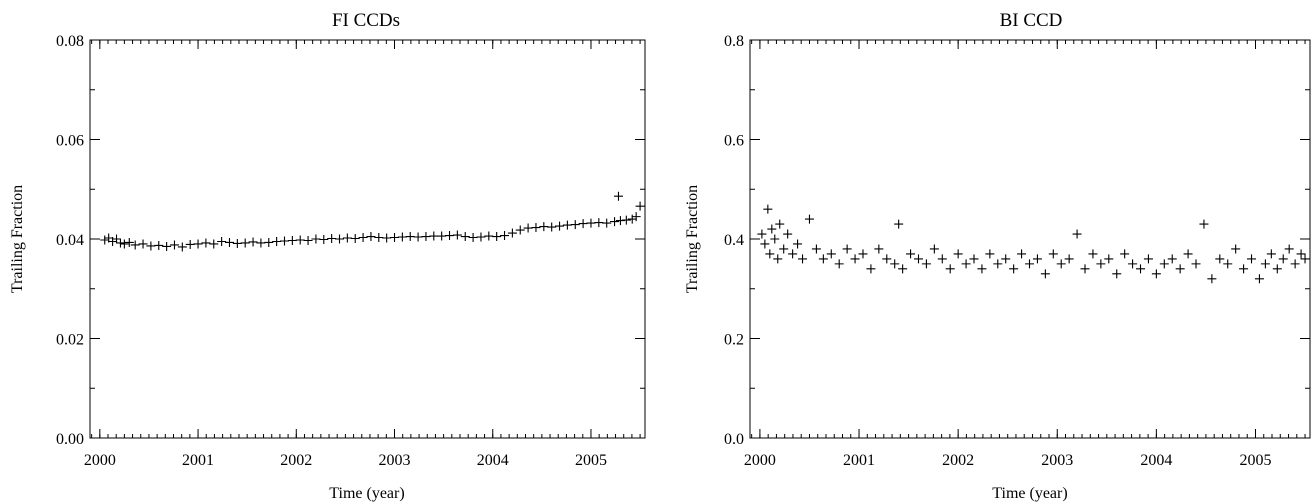  What do you see at coordinates (70, 439) in the screenshot?
I see `y-tick-label: 0.00` at bounding box center [70, 439].